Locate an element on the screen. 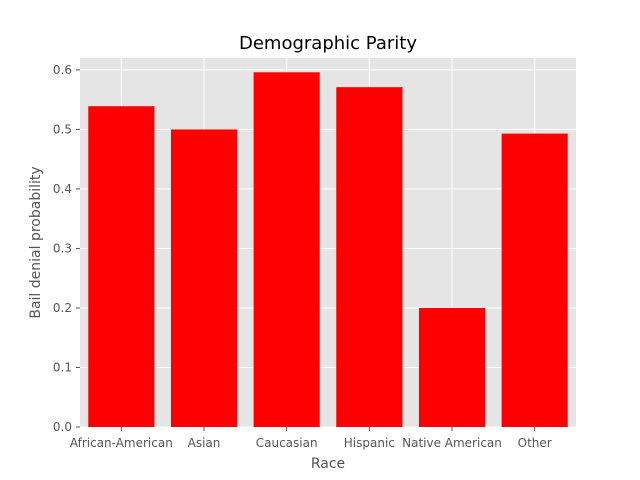  x-tick-label: Other is located at coordinates (535, 443).